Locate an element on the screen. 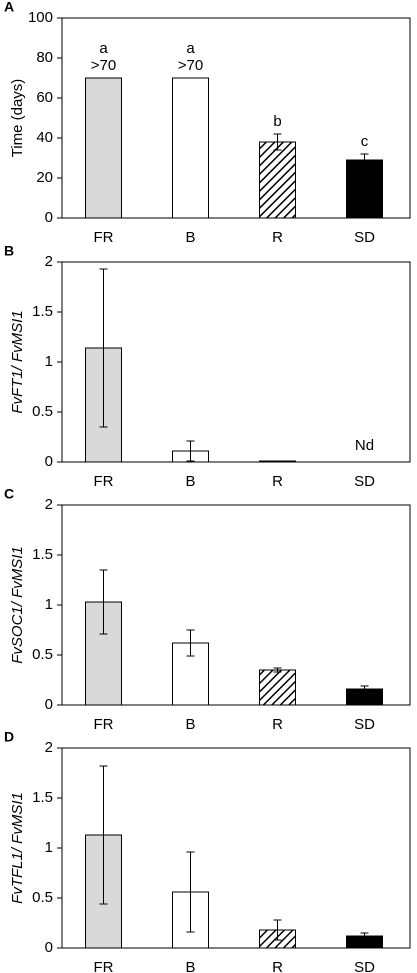  y-tick-label: 60 is located at coordinates (44, 97).